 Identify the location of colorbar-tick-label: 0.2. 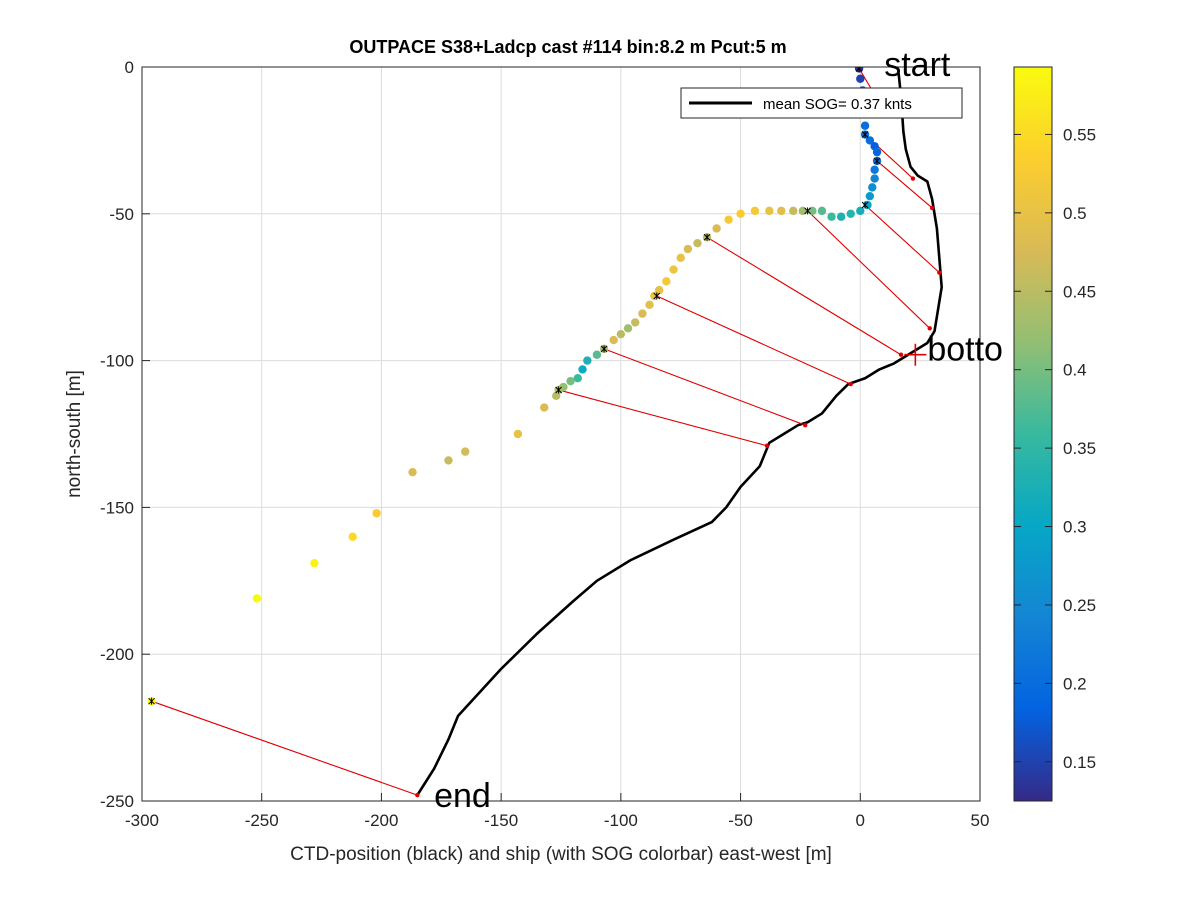
(1075, 683).